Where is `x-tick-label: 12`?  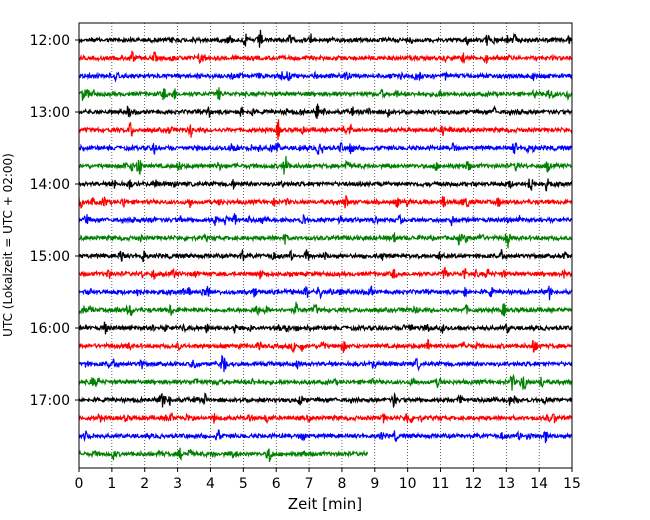
x-tick-label: 12 is located at coordinates (473, 484).